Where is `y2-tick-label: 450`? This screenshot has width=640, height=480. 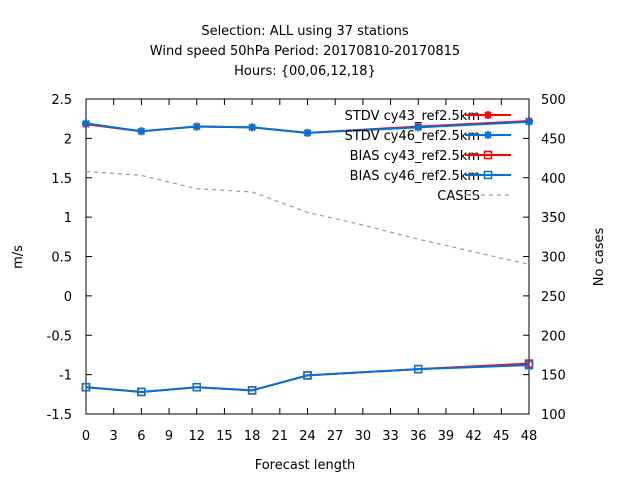
y2-tick-label: 450 is located at coordinates (553, 139).